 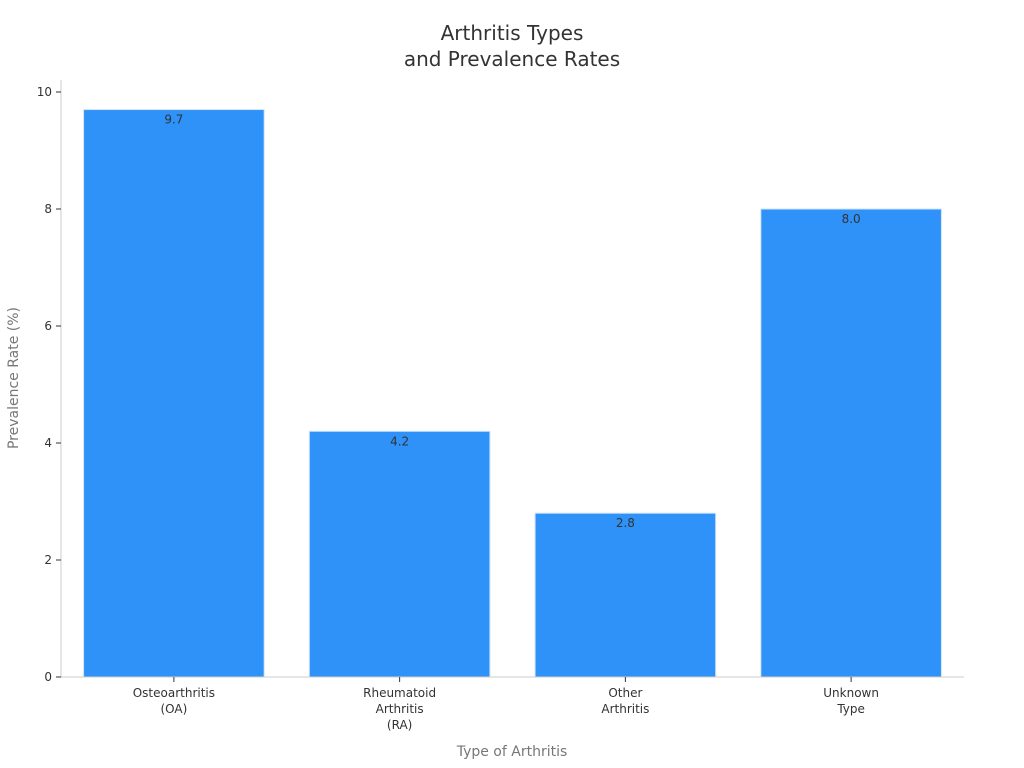 I want to click on x-tick-label: Unknown Type, so click(x=851, y=701).